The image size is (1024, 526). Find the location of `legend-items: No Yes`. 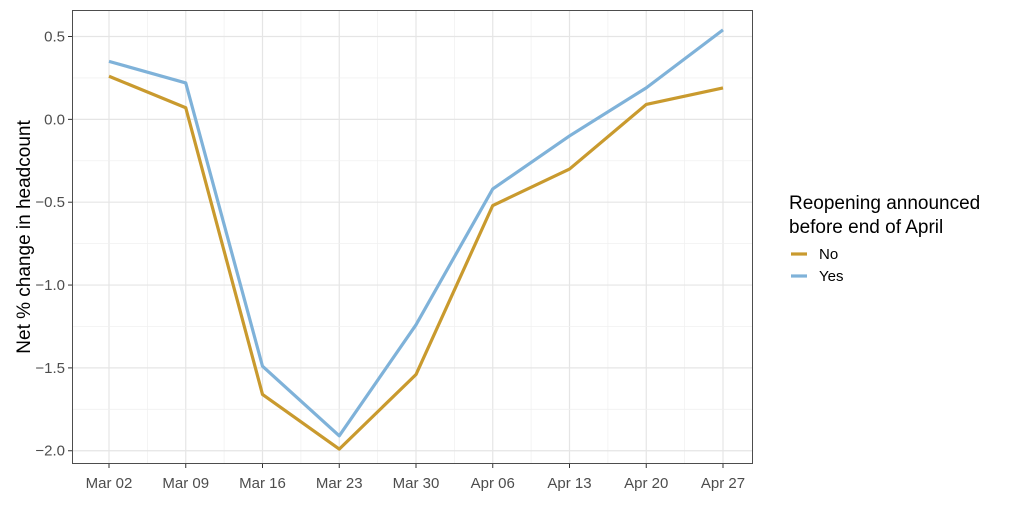

legend-items: No Yes is located at coordinates (817, 265).